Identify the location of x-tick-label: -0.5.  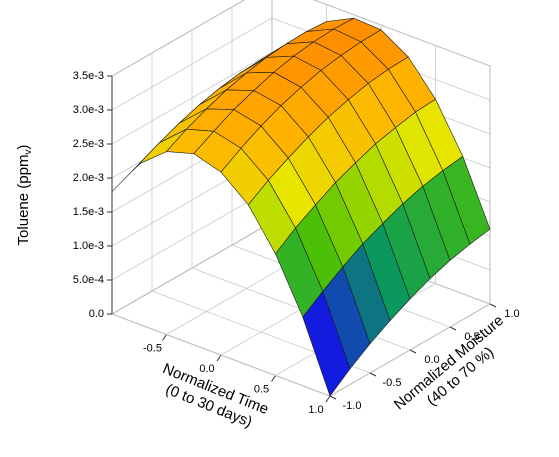
(152, 348).